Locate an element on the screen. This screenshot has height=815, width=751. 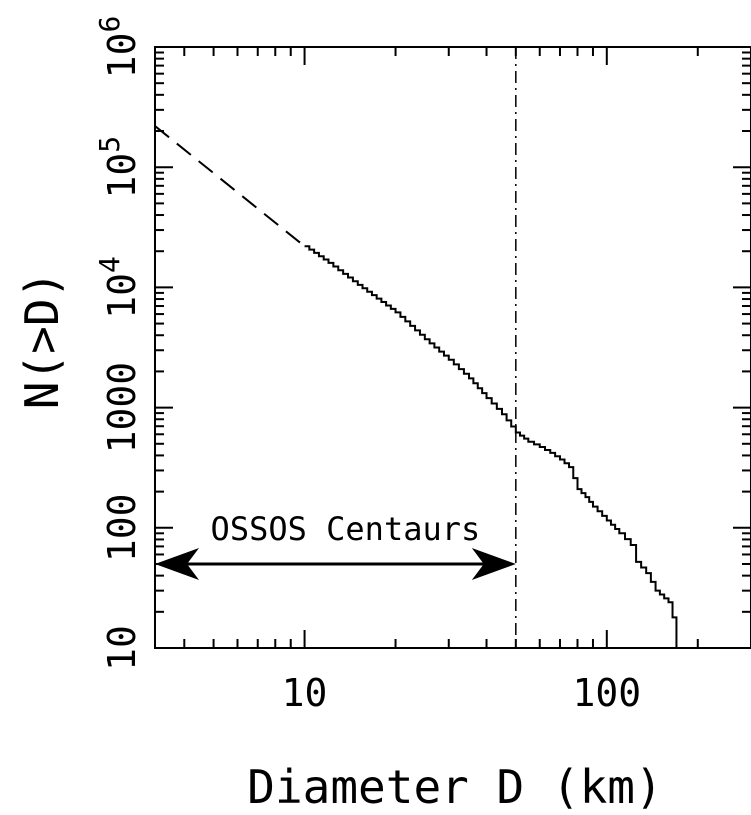
y-tick-label: 104 is located at coordinates (118, 287).